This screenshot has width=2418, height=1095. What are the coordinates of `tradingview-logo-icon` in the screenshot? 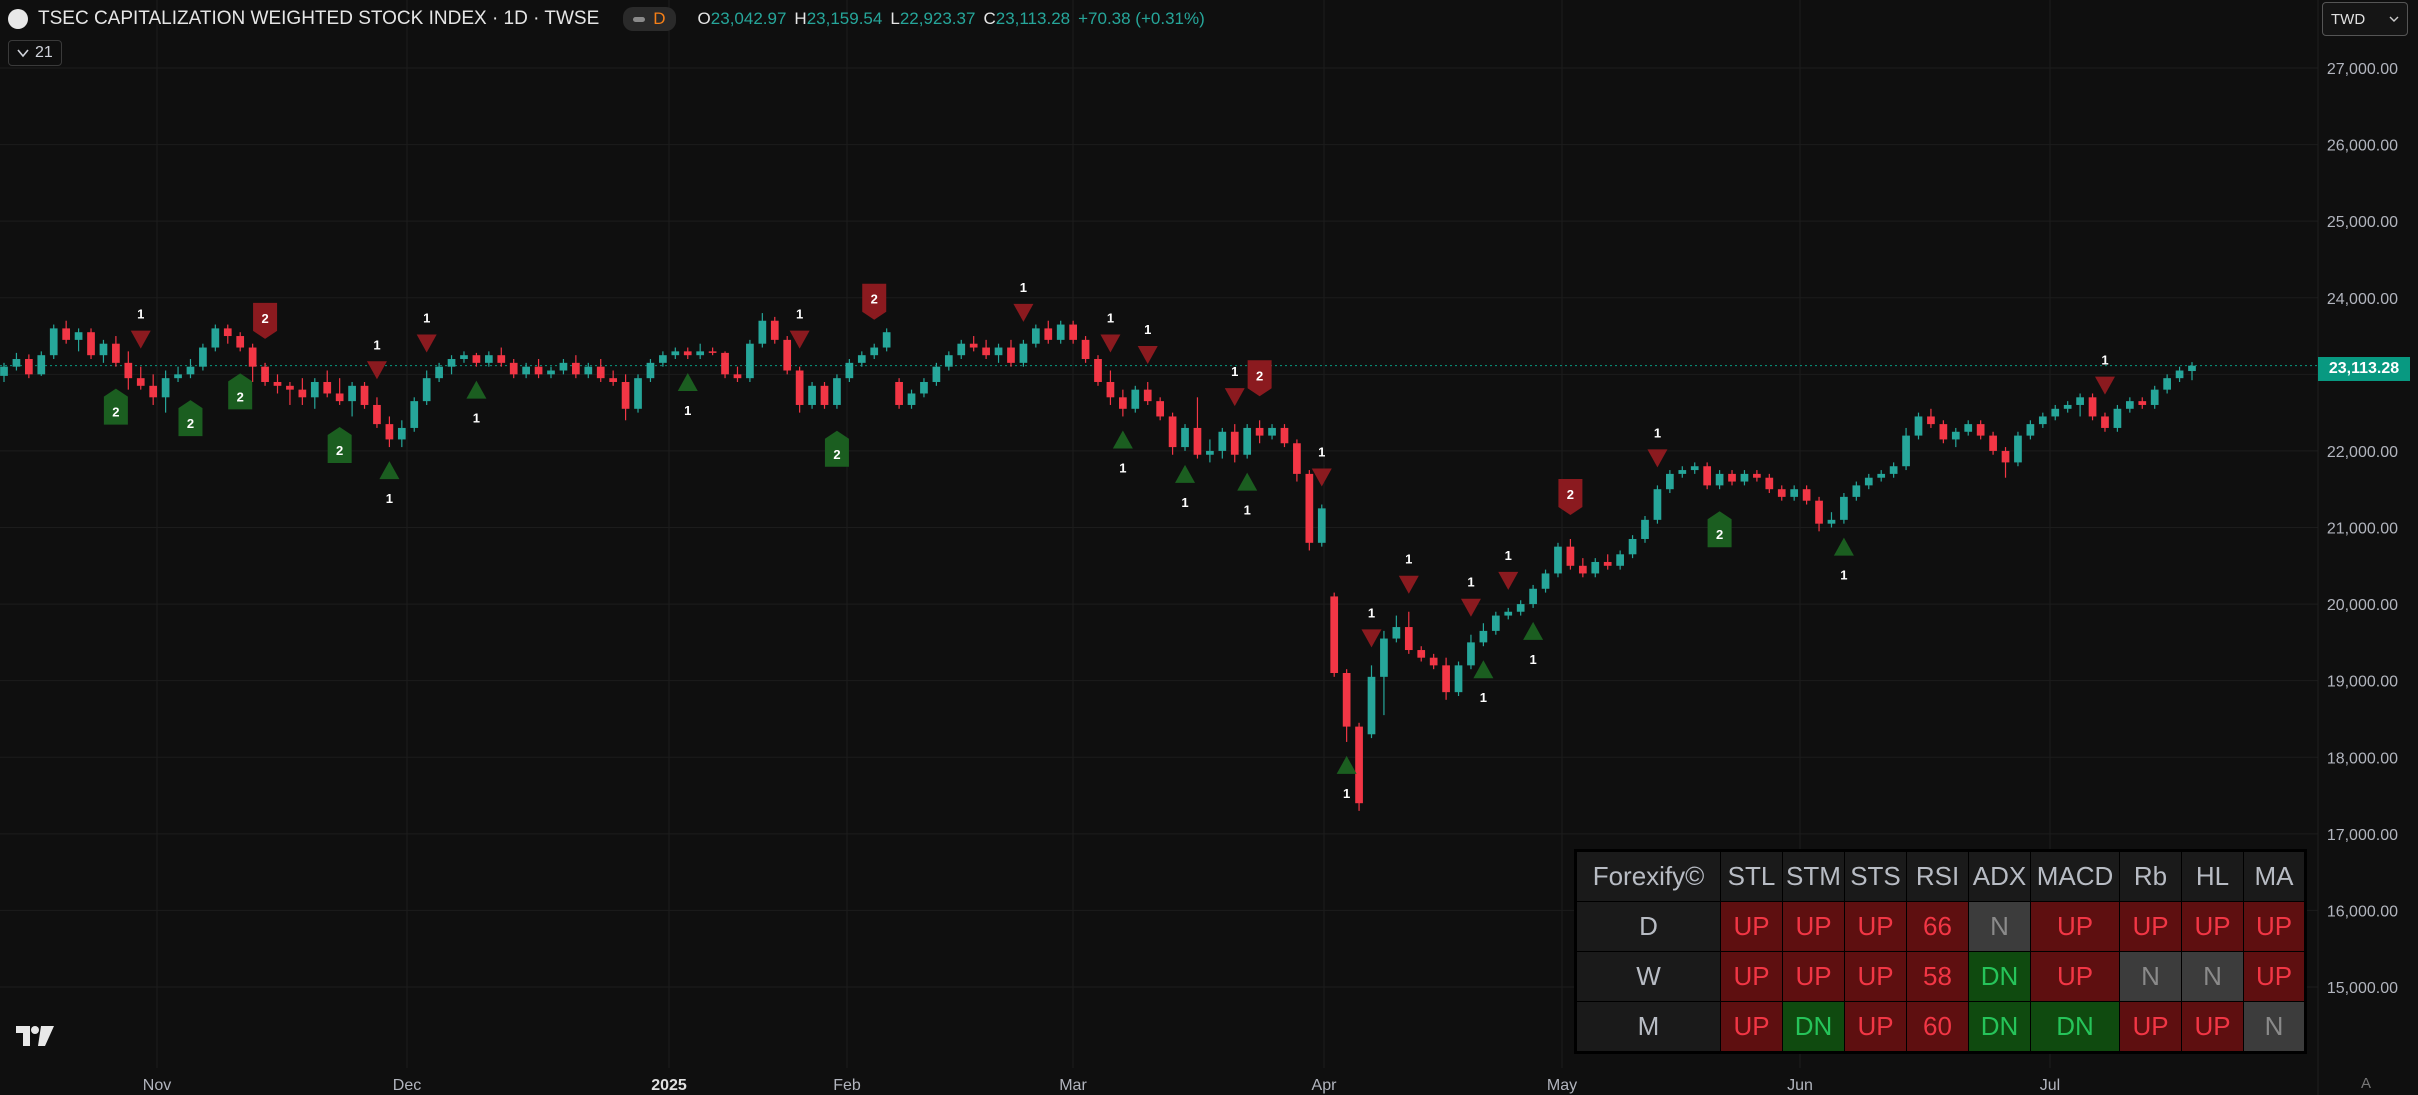 It's located at (36, 1035).